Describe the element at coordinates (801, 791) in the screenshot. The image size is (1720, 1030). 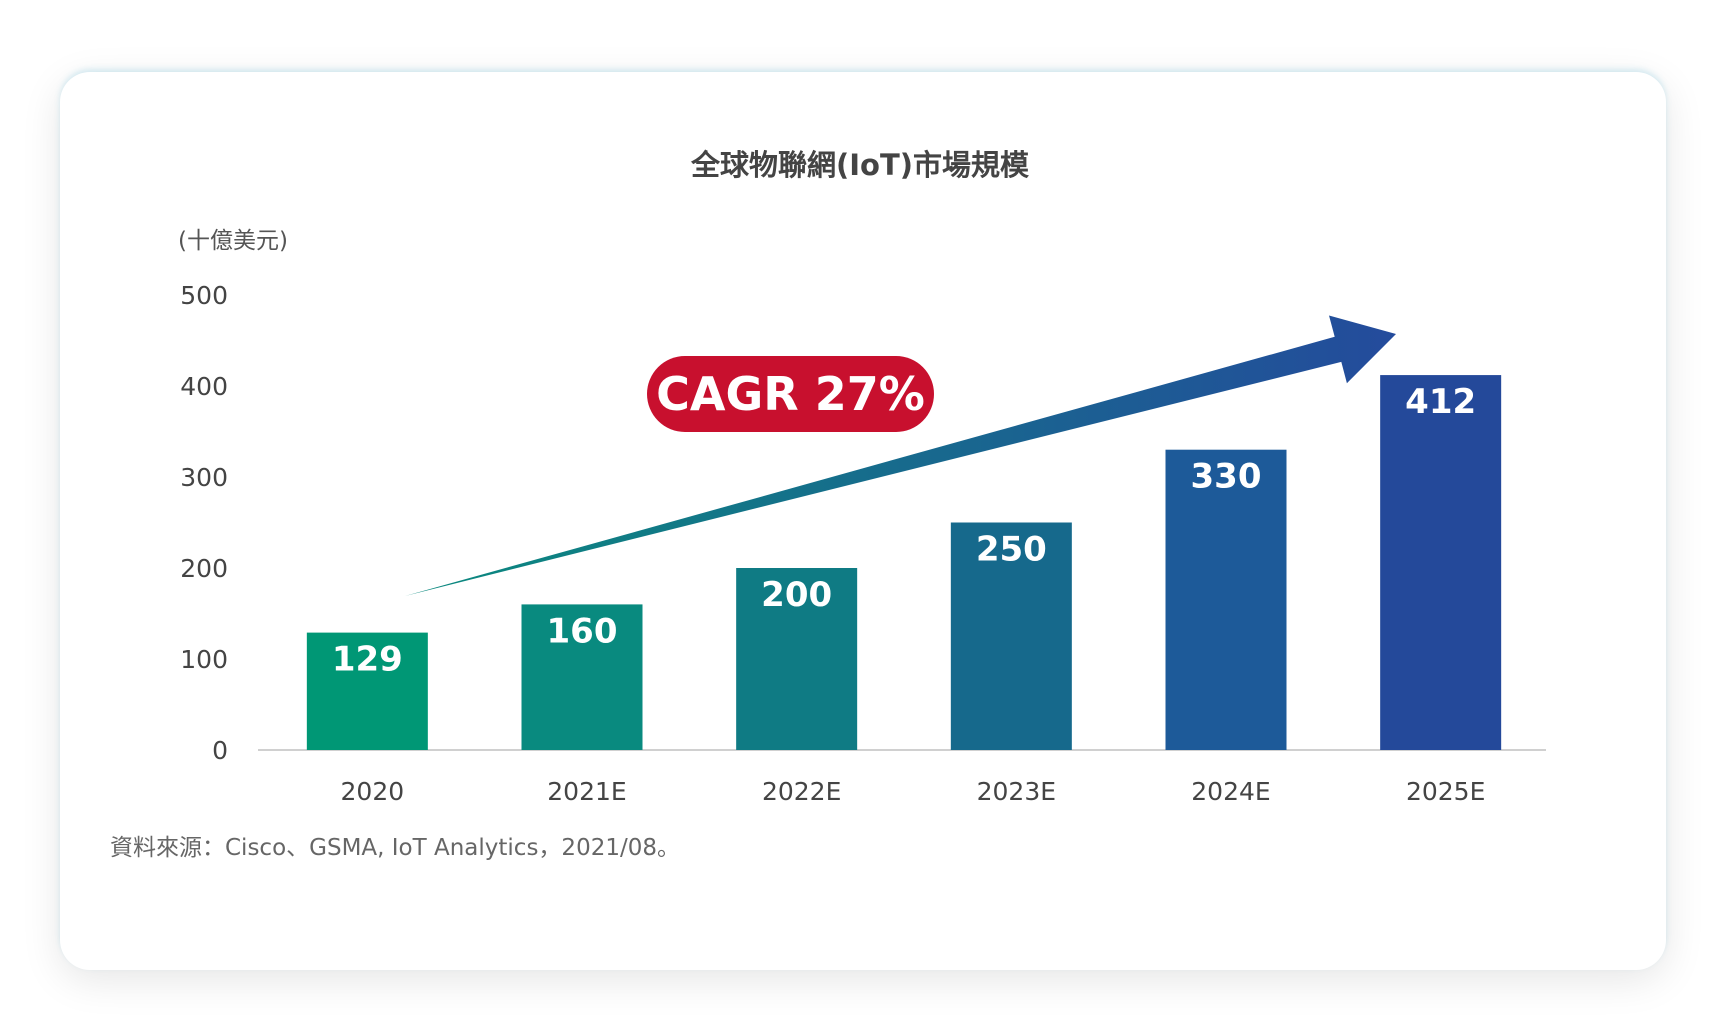
I see `x-tick-label: 2022E` at that location.